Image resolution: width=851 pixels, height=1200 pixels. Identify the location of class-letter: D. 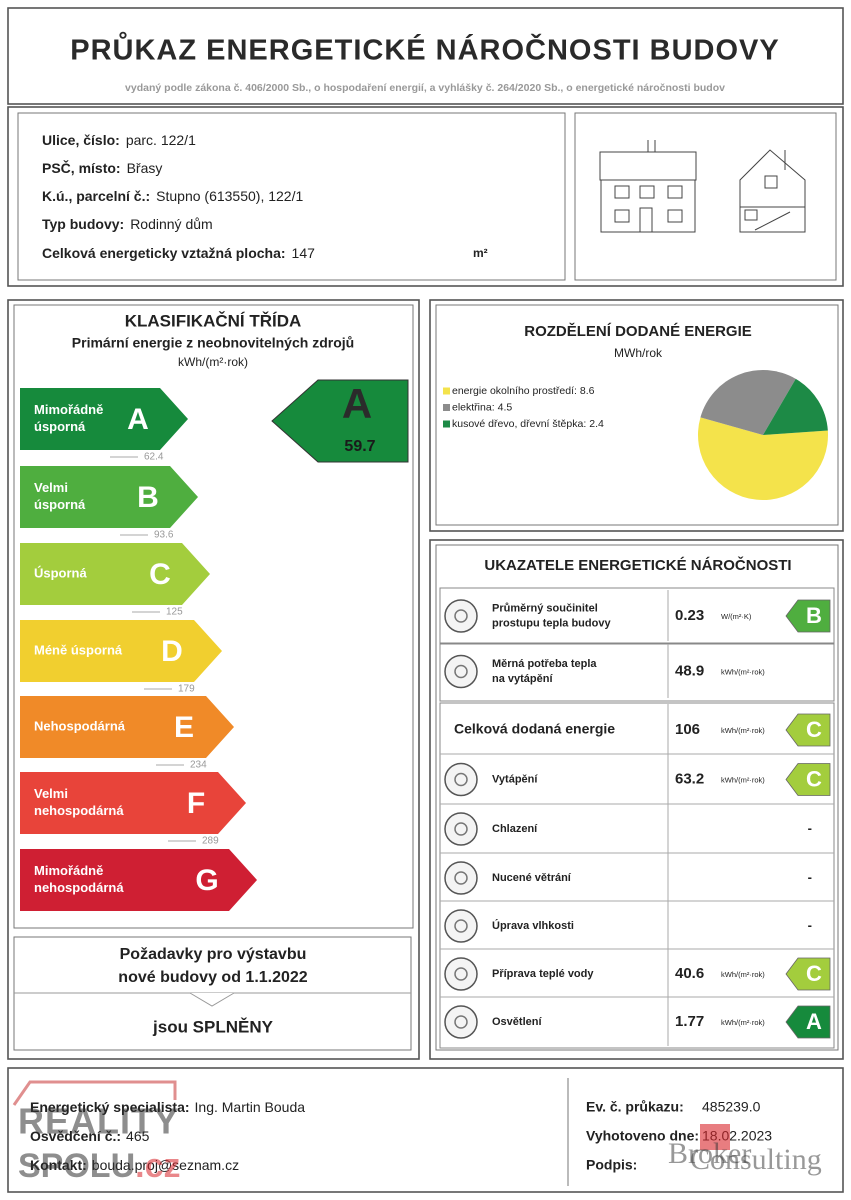
(172, 651).